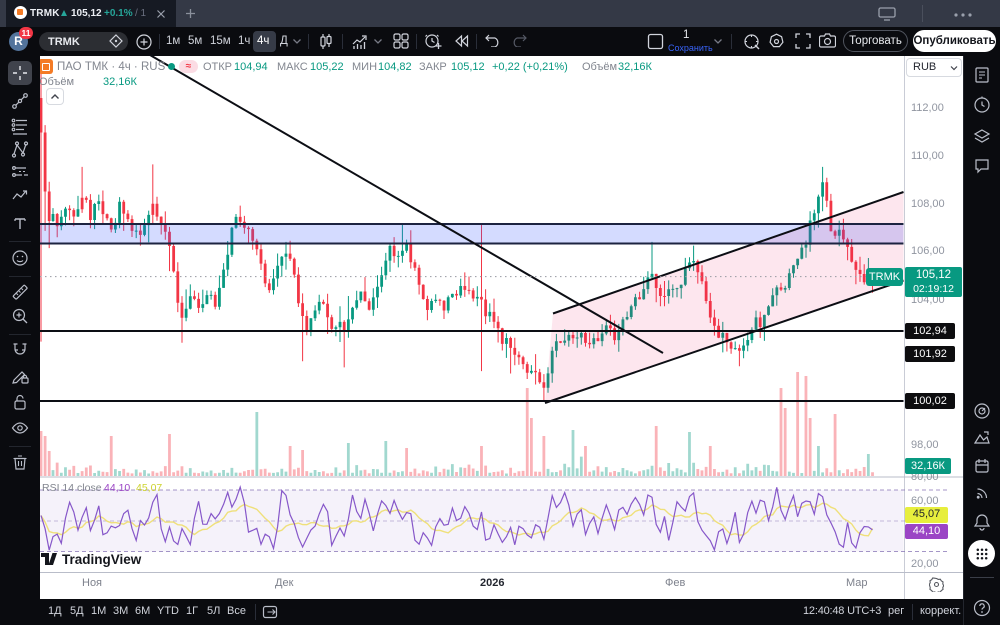  I want to click on svg-text: TradingView, so click(102, 559).